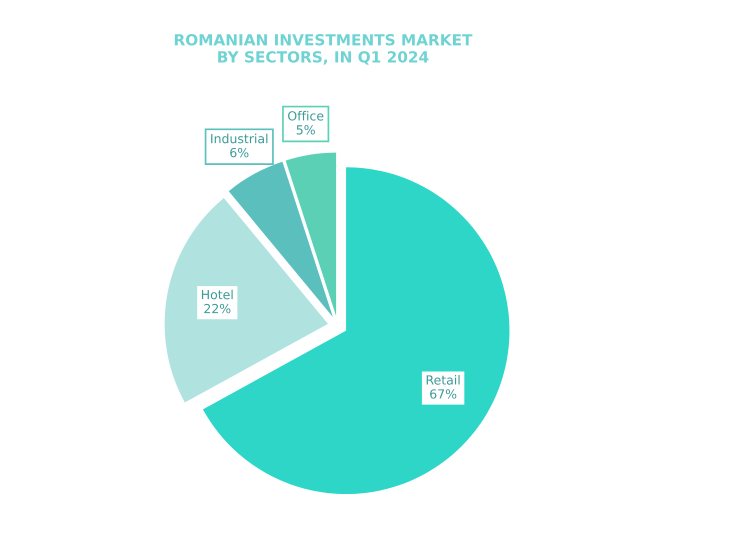 The width and height of the screenshot is (734, 552). Describe the element at coordinates (239, 139) in the screenshot. I see `slice-label: Industrial` at that location.